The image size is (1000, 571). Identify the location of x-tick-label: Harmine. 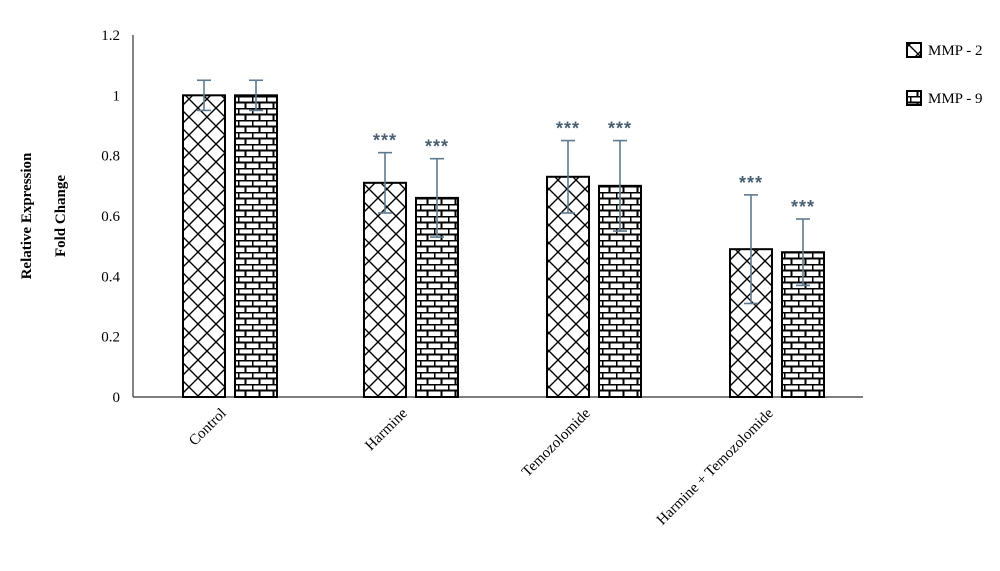
(386, 429).